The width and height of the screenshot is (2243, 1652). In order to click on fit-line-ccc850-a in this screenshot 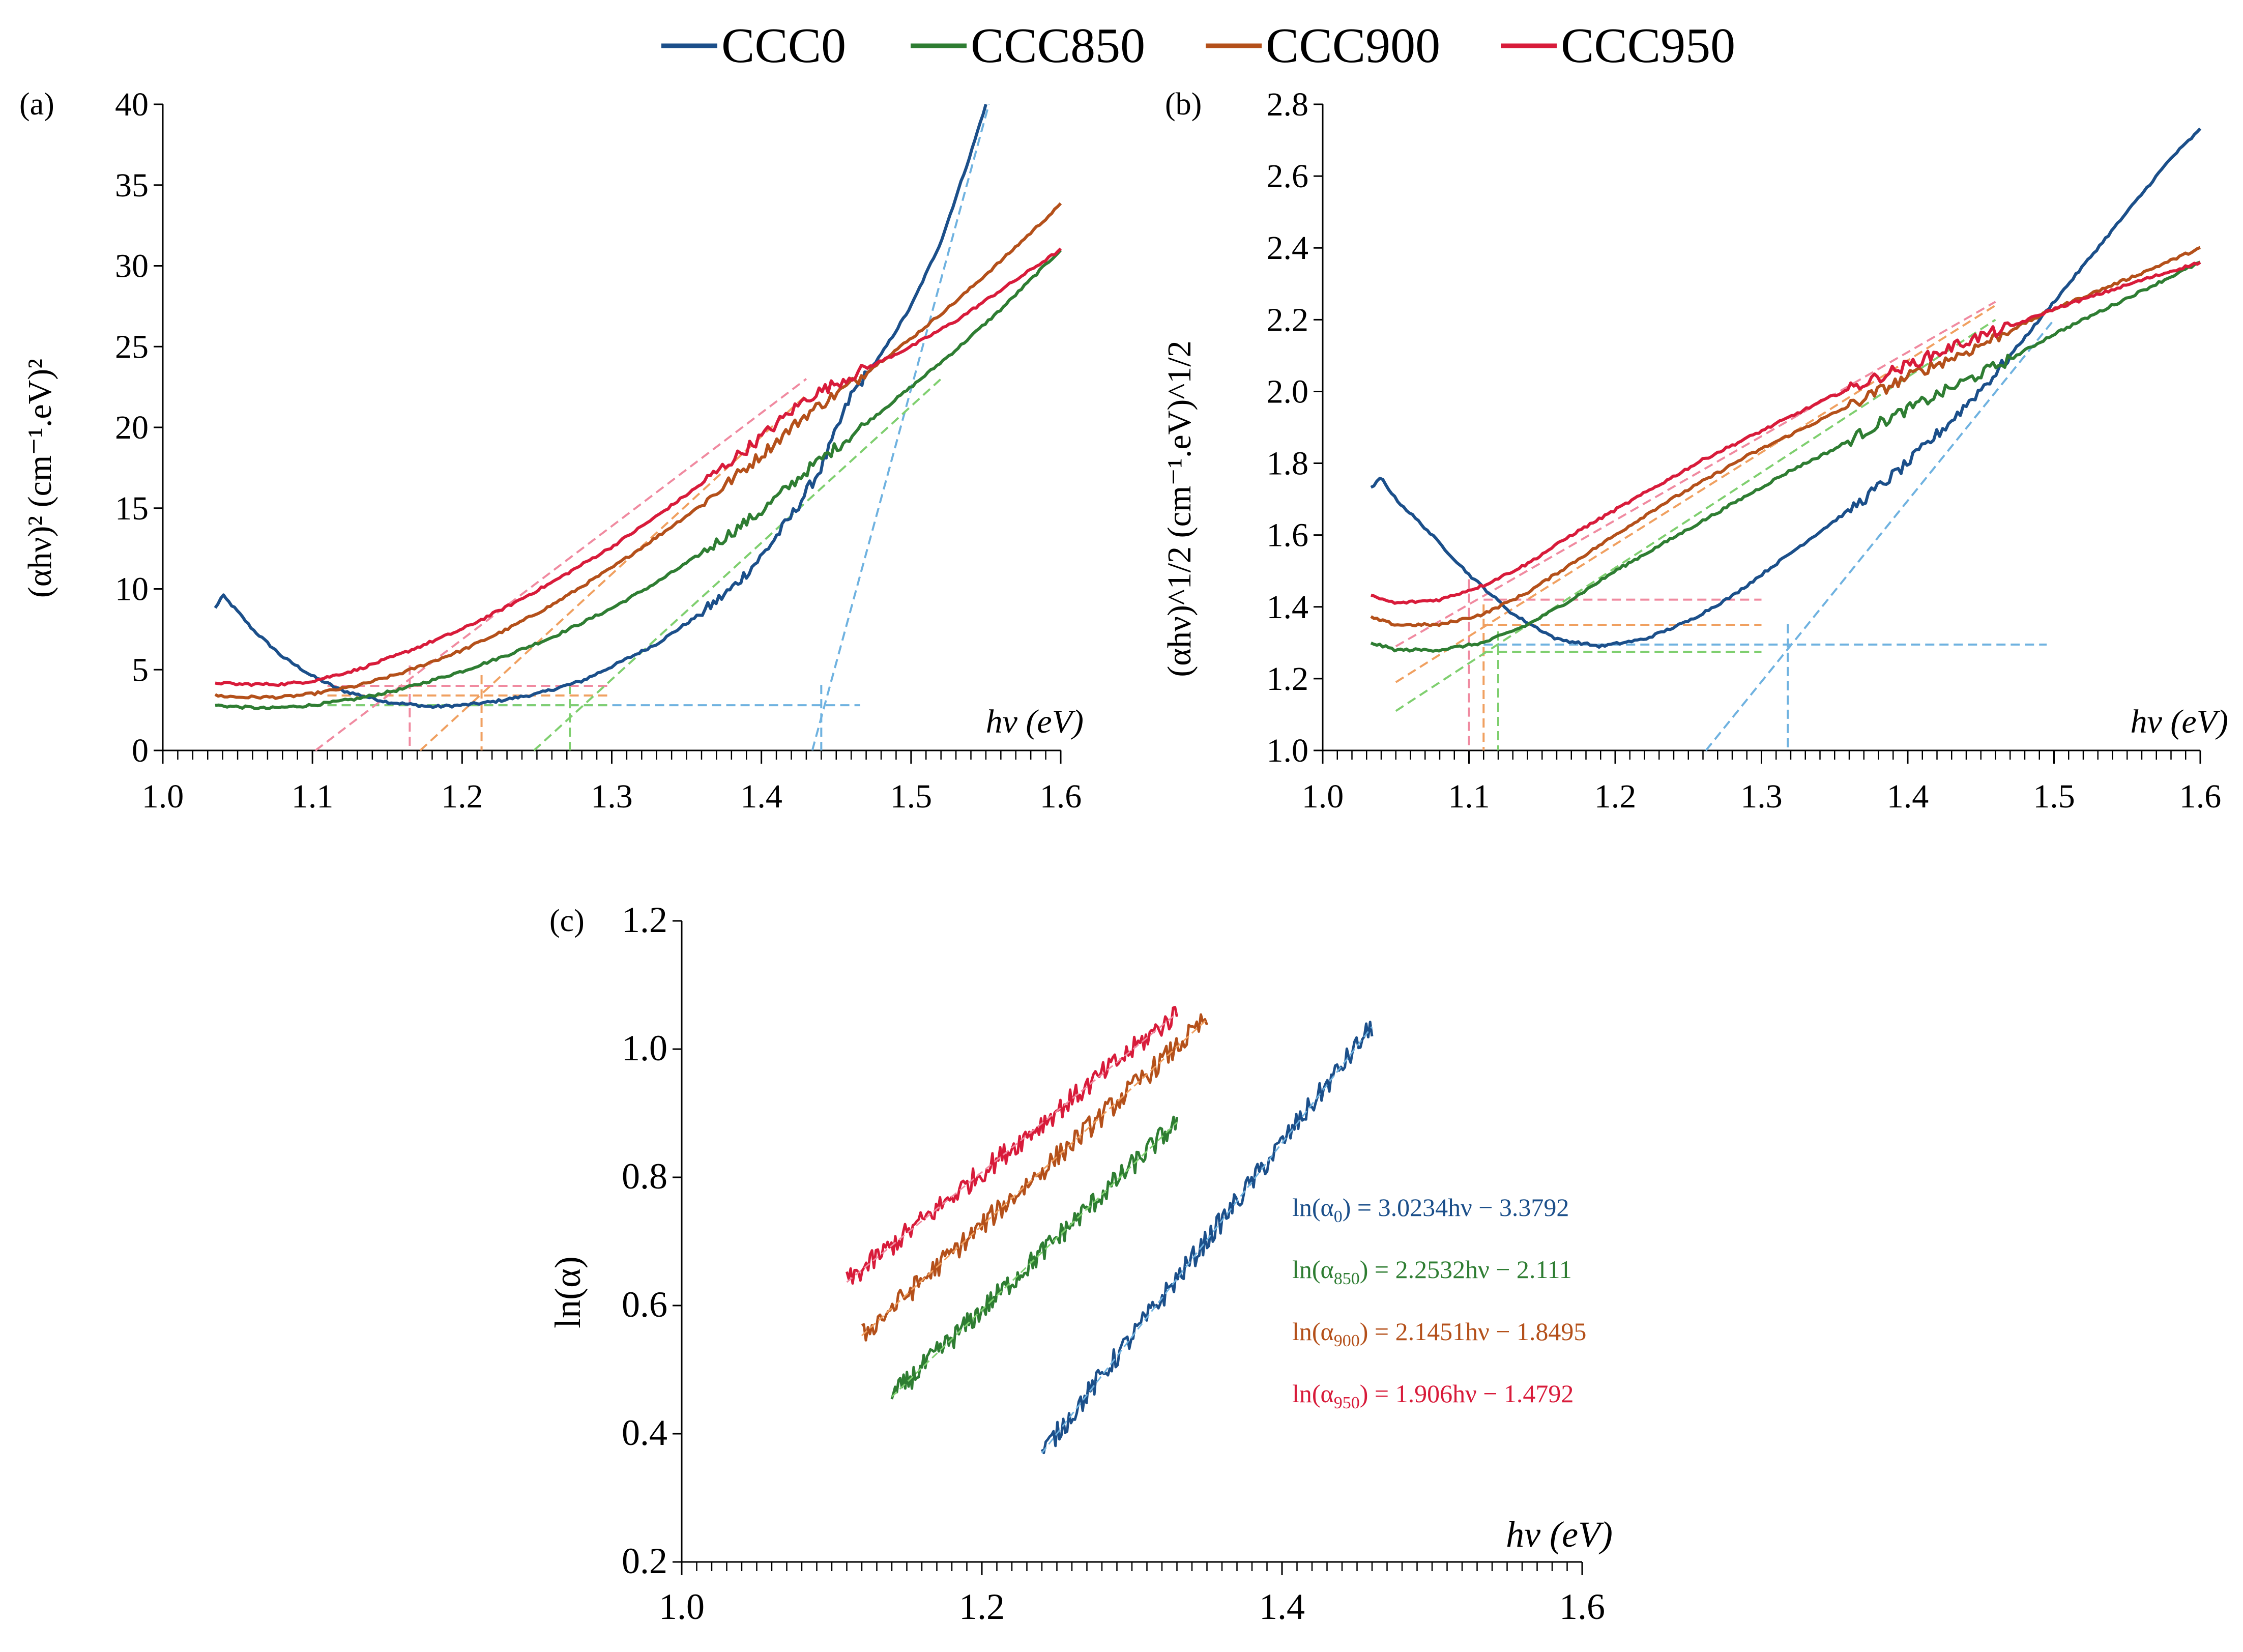, I will do `click(737, 564)`.